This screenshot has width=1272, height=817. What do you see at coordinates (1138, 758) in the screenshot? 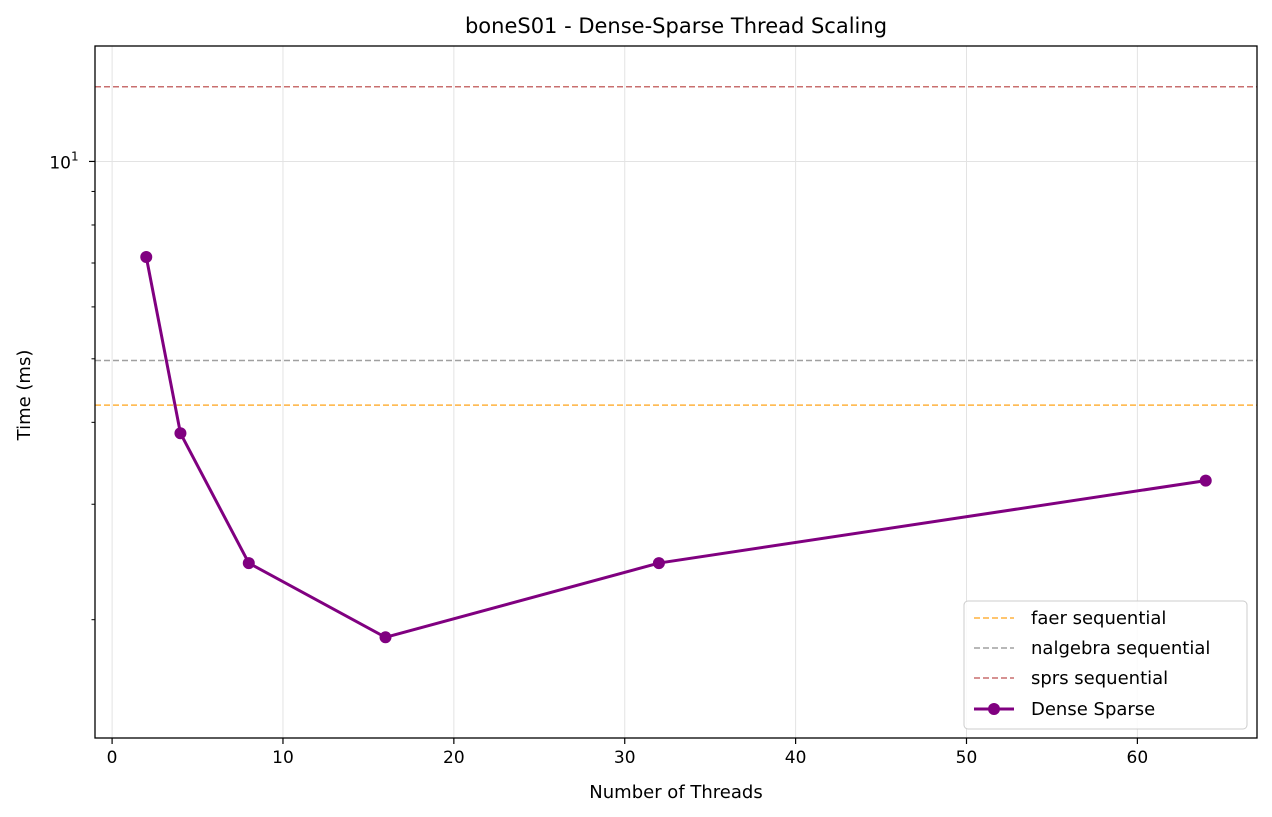
I see `x-tick-label: 60` at bounding box center [1138, 758].